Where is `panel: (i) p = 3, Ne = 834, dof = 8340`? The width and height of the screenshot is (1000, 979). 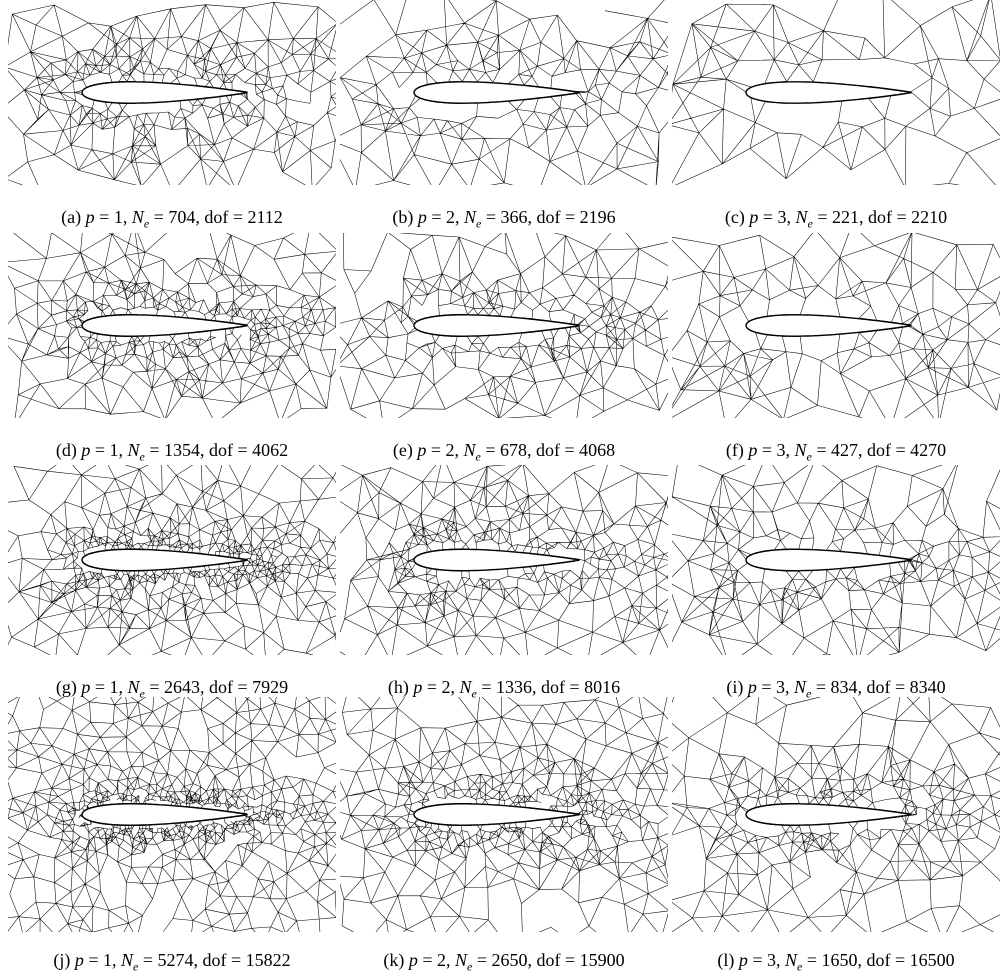 panel: (i) p = 3, Ne = 834, dof = 8340 is located at coordinates (836, 586).